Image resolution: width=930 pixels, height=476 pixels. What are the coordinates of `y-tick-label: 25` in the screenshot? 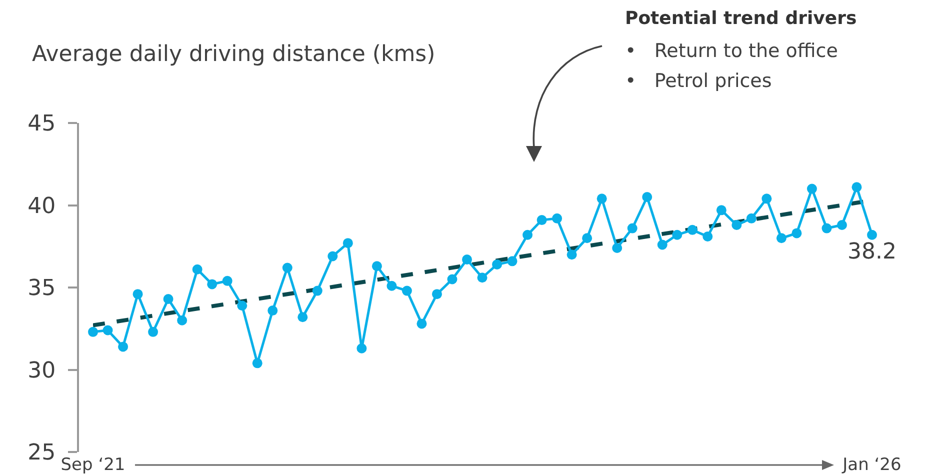 It's located at (42, 453).